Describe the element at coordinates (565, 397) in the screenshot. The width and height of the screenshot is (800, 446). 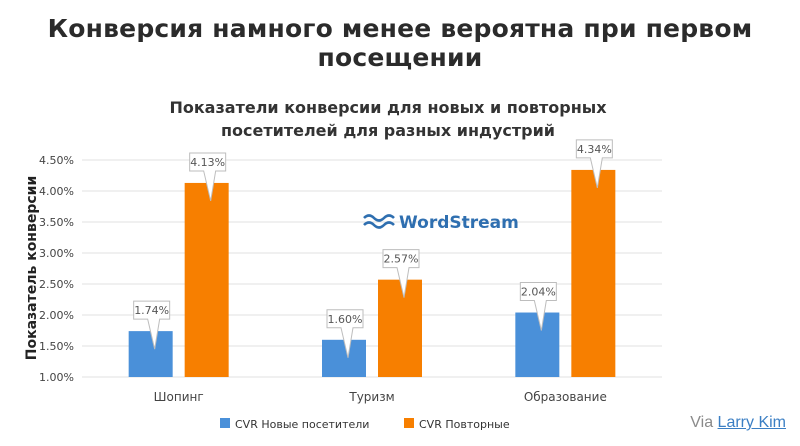
I see `x-tick-label: Образование` at that location.